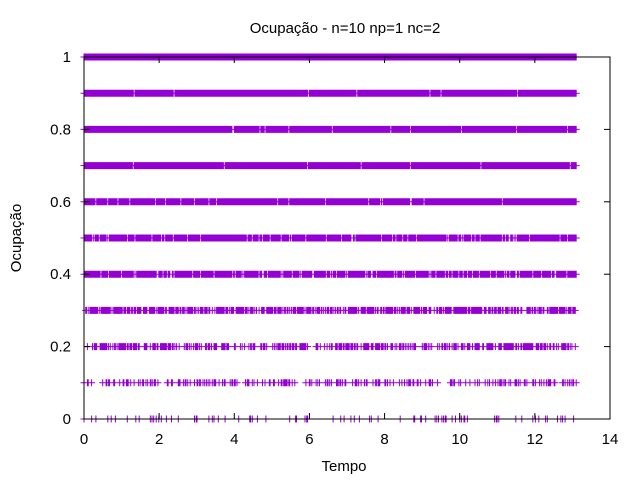  What do you see at coordinates (535, 439) in the screenshot?
I see `x-tick-label: 12` at bounding box center [535, 439].